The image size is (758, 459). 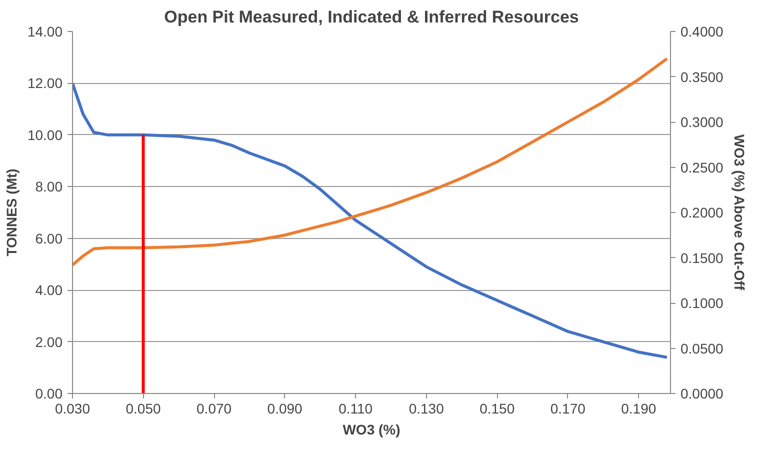 I want to click on y-tick-label: 0.00, so click(x=49, y=394).